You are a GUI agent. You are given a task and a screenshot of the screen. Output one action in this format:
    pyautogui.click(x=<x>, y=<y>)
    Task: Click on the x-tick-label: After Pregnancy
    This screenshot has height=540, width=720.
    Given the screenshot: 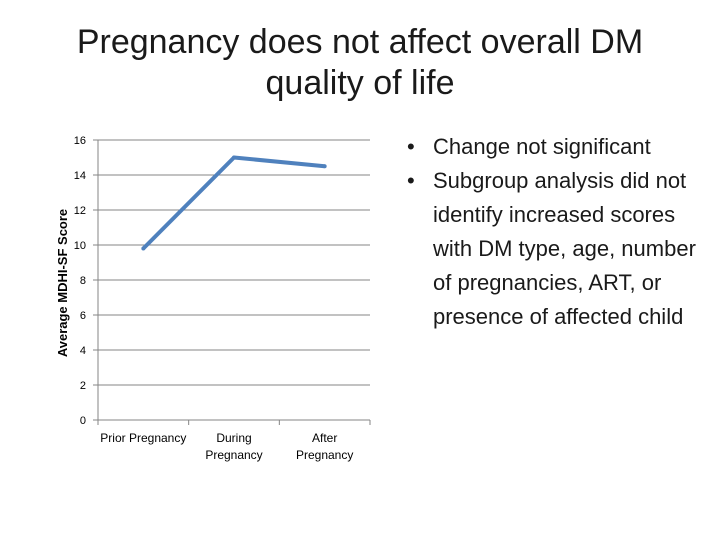 What is the action you would take?
    pyautogui.click(x=324, y=446)
    